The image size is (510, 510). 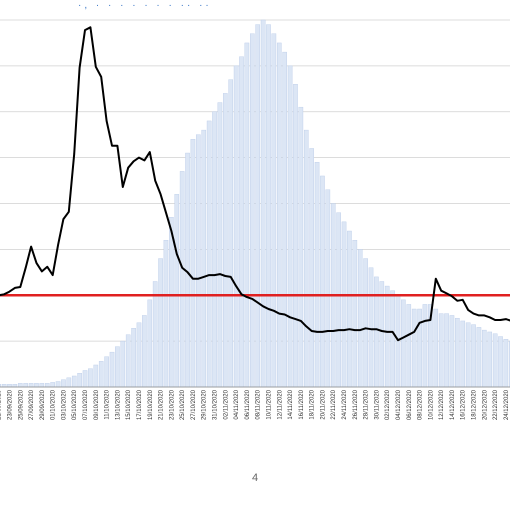 What do you see at coordinates (367, 404) in the screenshot?
I see `x-tick-label: 28/11/2020` at bounding box center [367, 404].